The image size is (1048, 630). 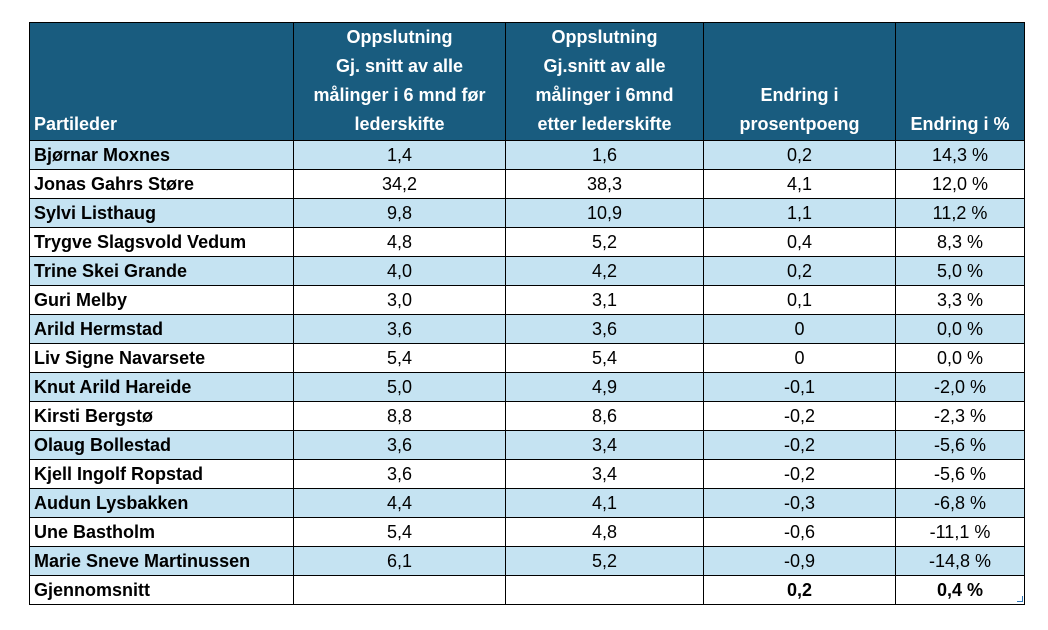 What do you see at coordinates (799, 300) in the screenshot?
I see `change-pp-cell: 0,1` at bounding box center [799, 300].